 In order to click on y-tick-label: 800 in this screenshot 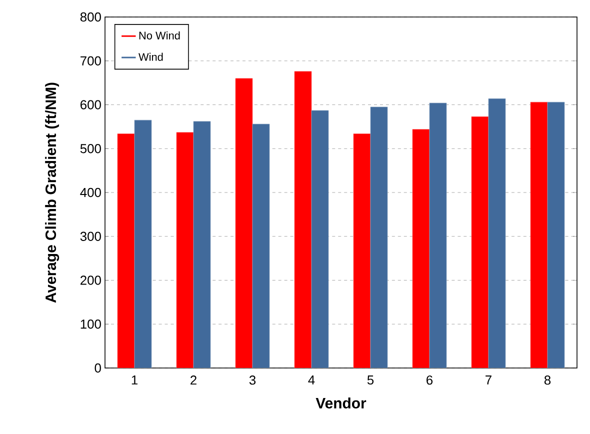, I will do `click(90, 17)`.